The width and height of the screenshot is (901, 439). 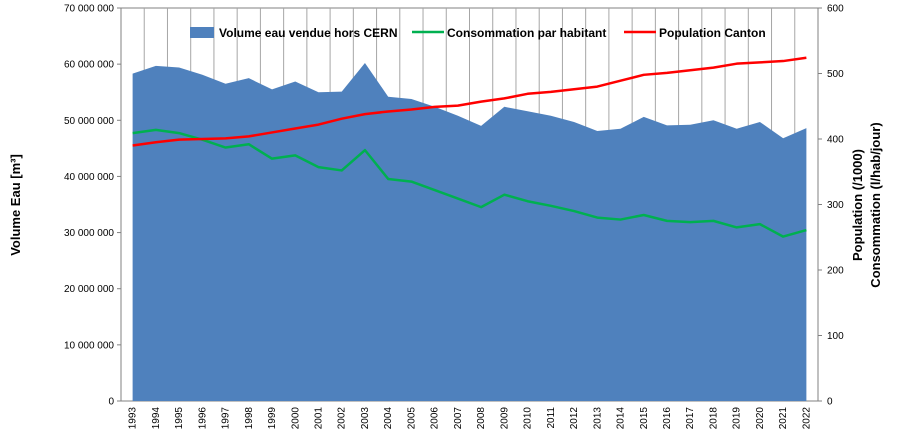 I want to click on x-tick-label: 2009, so click(x=504, y=418).